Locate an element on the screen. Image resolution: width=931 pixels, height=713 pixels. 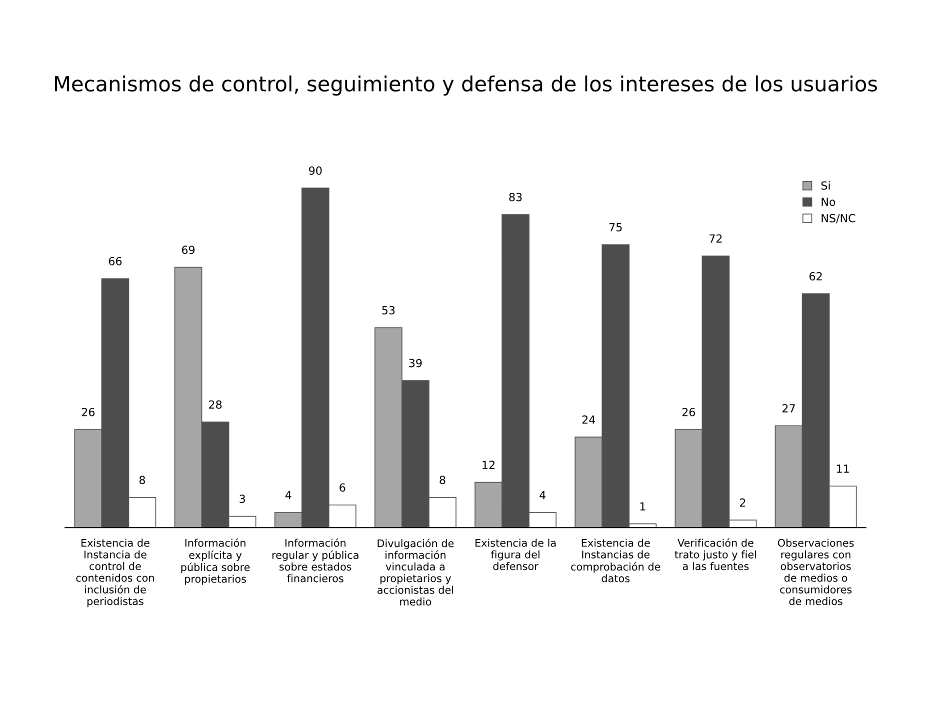
data-label: 90 is located at coordinates (315, 170).